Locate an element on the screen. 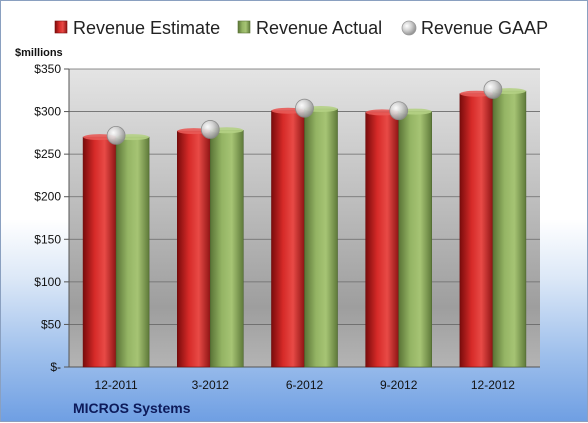 The width and height of the screenshot is (588, 423). legend-item-revenue-gaap: Revenue GAAP is located at coordinates (474, 28).